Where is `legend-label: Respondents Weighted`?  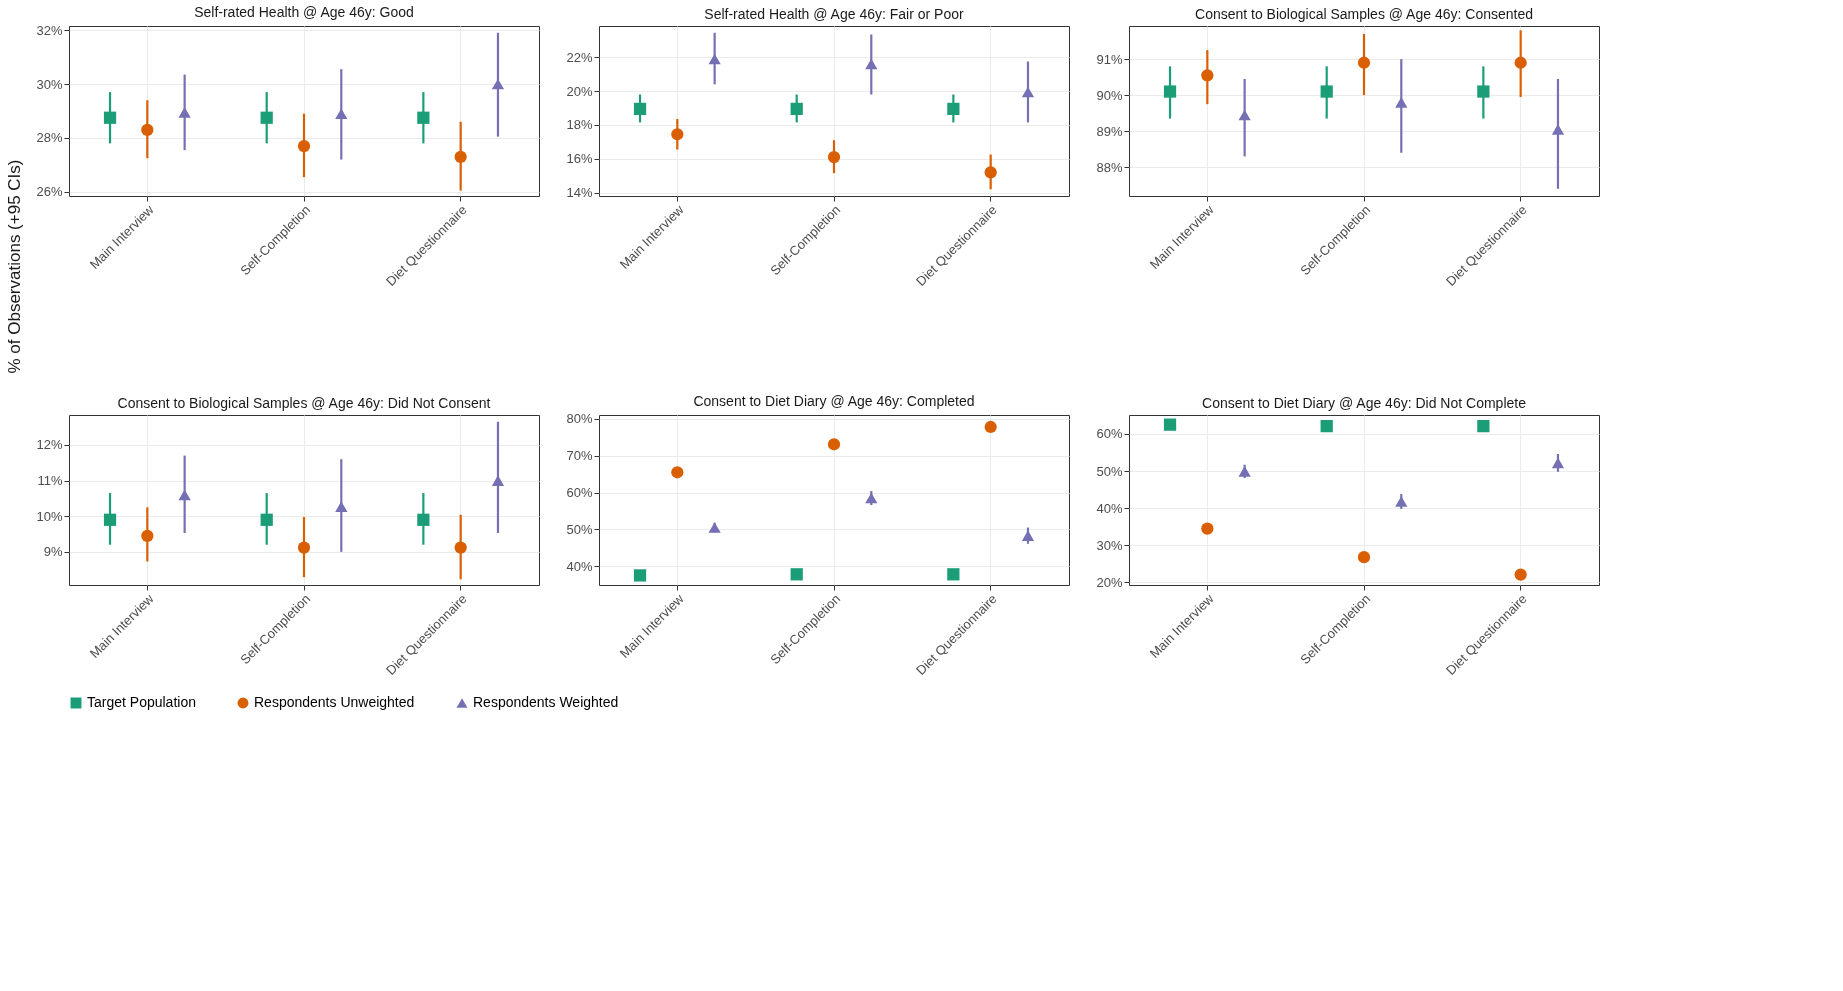 legend-label: Respondents Weighted is located at coordinates (546, 702).